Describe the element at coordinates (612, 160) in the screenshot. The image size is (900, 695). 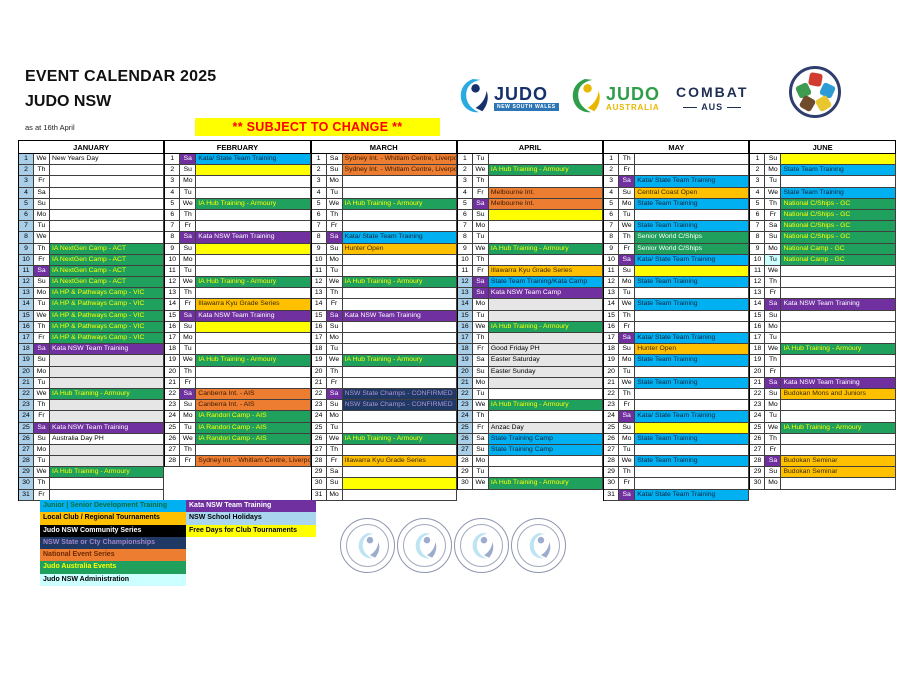
I see `day-number-cell: 1` at that location.